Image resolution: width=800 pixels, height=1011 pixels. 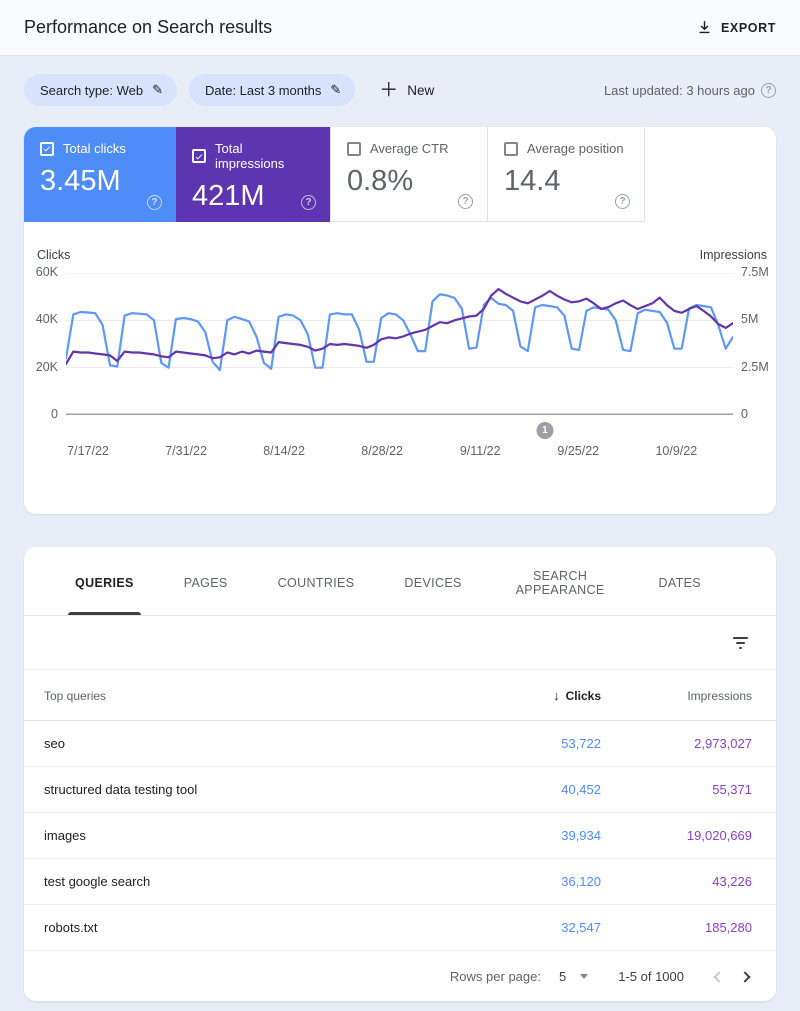 What do you see at coordinates (511, 148) in the screenshot?
I see `average-position-checkbox` at bounding box center [511, 148].